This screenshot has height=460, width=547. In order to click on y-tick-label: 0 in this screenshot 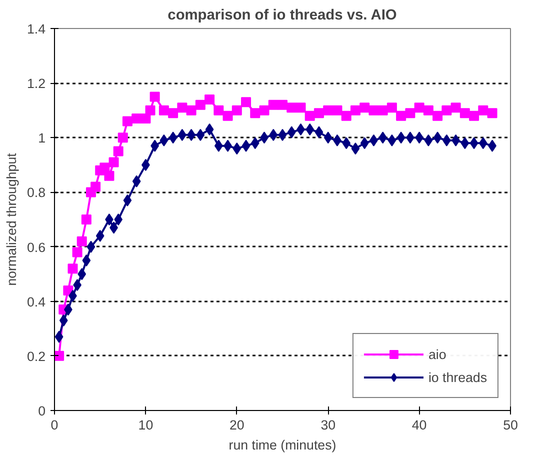, I will do `click(42, 411)`.